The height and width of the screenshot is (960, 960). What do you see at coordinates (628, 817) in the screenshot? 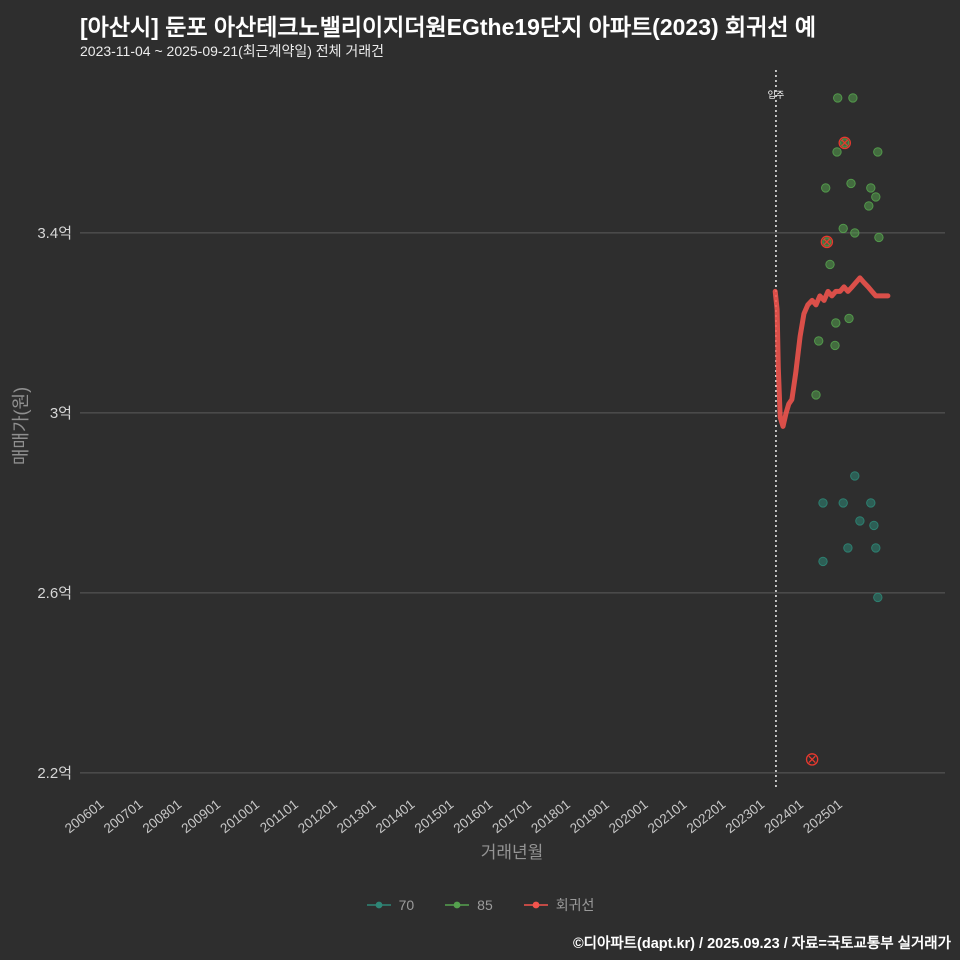
I see `x-tick-label: 202001` at bounding box center [628, 817].